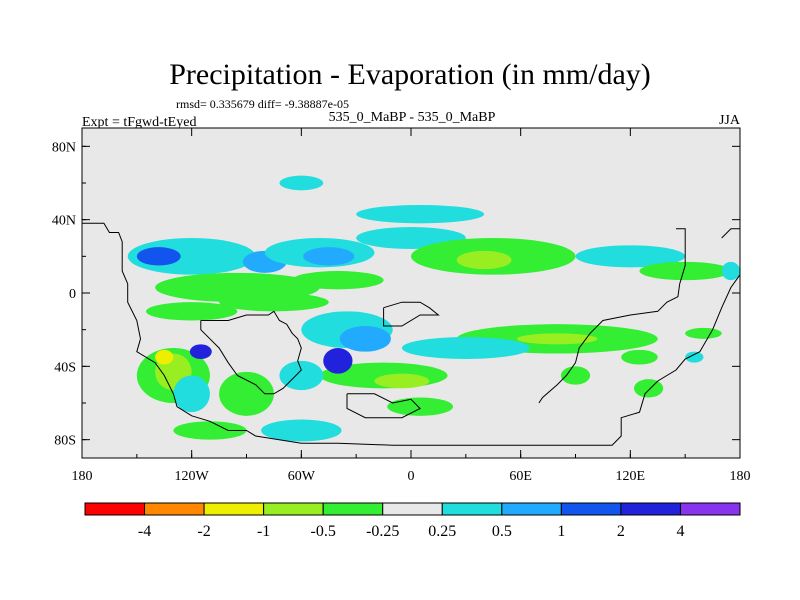 This screenshot has width=800, height=600. Describe the element at coordinates (382, 531) in the screenshot. I see `colorbar-label: -0.25` at that location.